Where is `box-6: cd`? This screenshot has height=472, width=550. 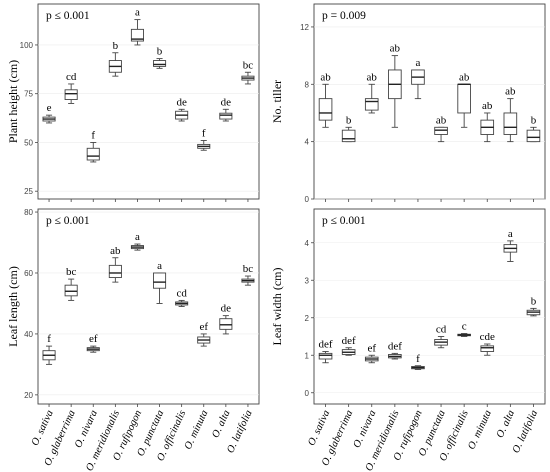
box-6: cd is located at coordinates (441, 336).